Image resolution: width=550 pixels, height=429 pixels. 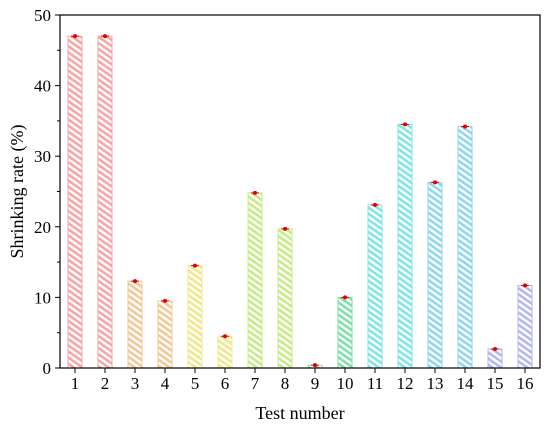 I want to click on y-tick-label: 40, so click(x=42, y=86).